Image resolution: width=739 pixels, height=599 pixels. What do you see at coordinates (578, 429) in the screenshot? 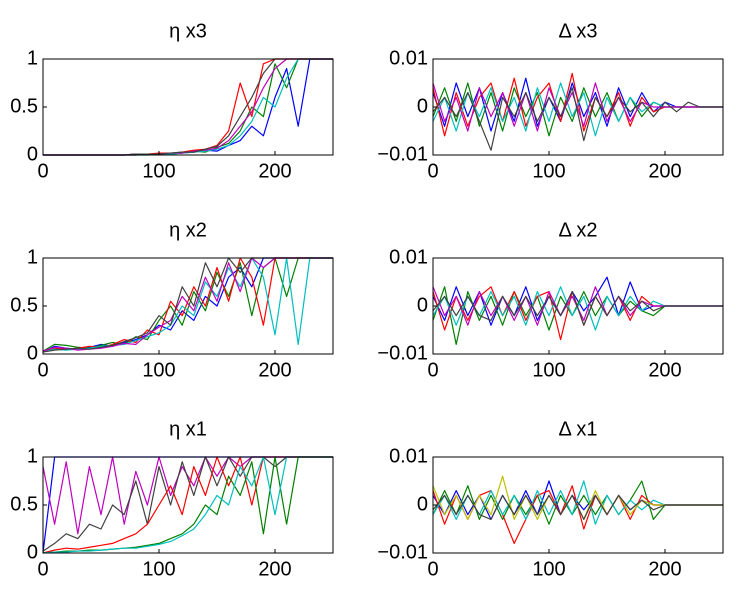
I see `panel-title: Δ x1` at bounding box center [578, 429].